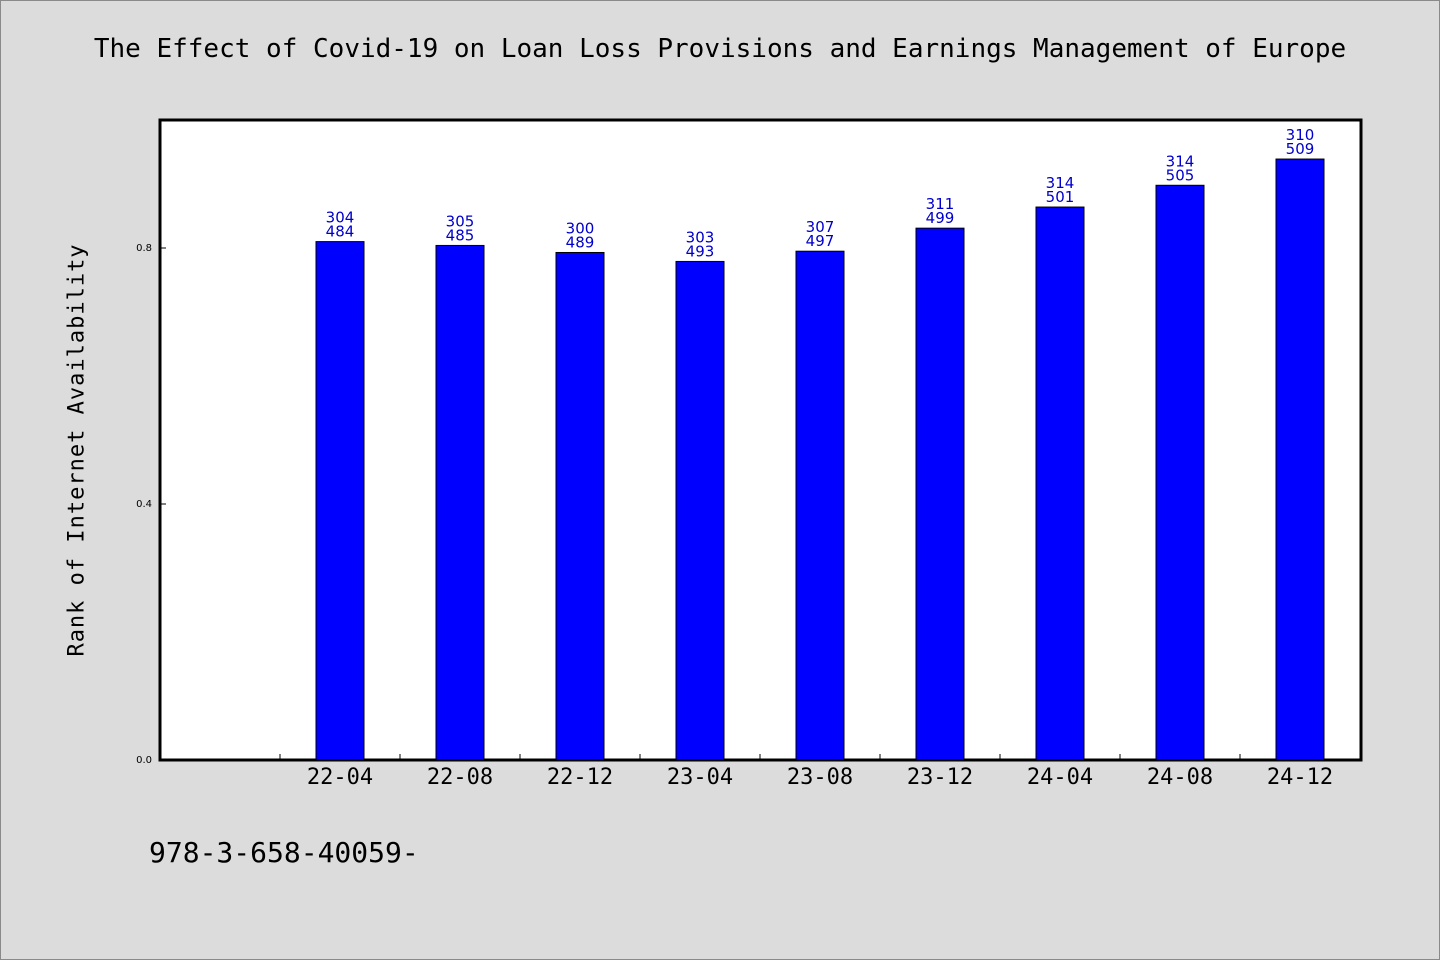 This screenshot has width=1440, height=960. What do you see at coordinates (1300, 777) in the screenshot?
I see `x-tick-label: 24-12` at bounding box center [1300, 777].